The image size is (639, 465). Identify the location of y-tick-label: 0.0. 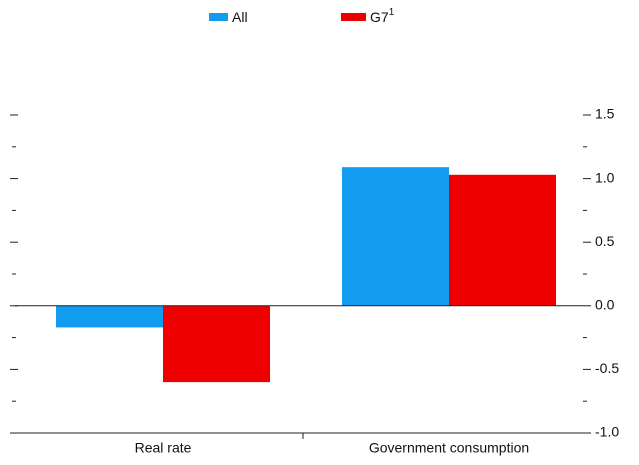
(605, 305).